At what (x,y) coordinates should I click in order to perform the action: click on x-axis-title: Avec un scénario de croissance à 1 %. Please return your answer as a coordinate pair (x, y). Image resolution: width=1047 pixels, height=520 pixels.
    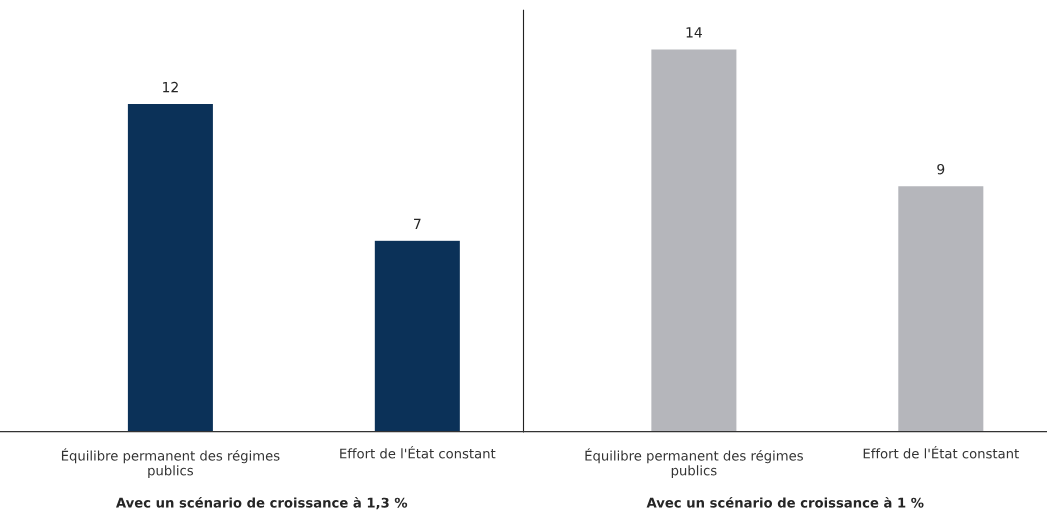
    Looking at the image, I should click on (785, 502).